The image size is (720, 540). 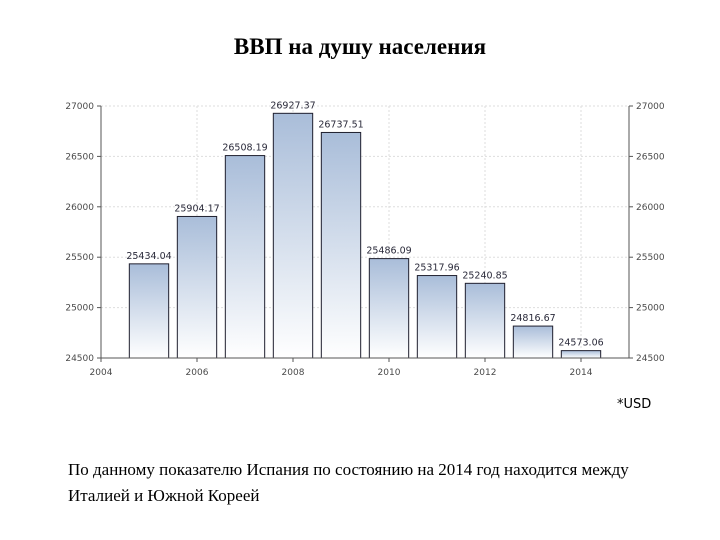 I want to click on data-label: 25486.09, so click(x=388, y=251).